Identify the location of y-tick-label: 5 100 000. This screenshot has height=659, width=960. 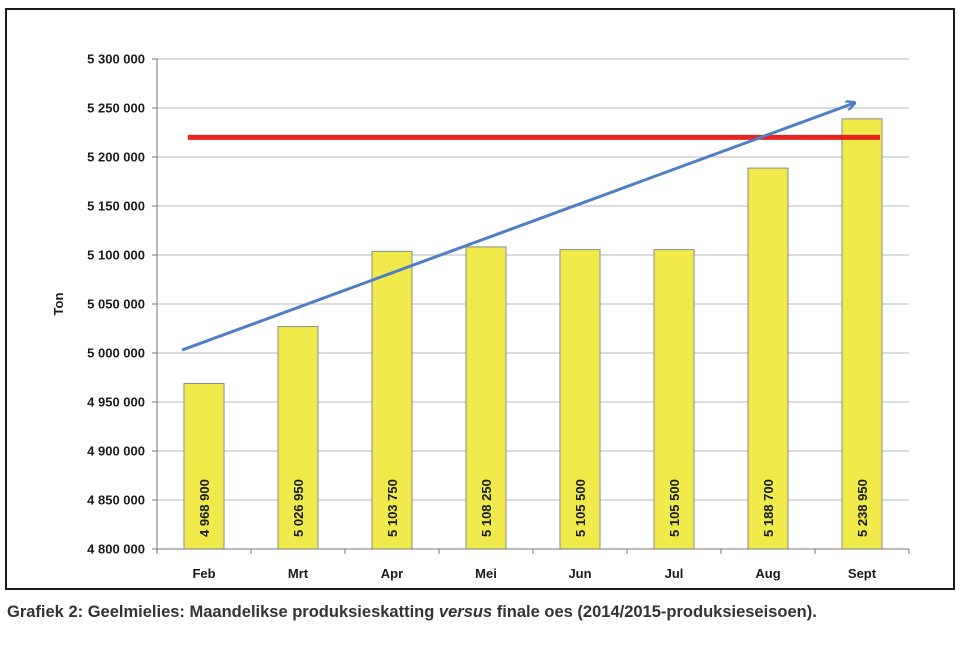
(116, 255).